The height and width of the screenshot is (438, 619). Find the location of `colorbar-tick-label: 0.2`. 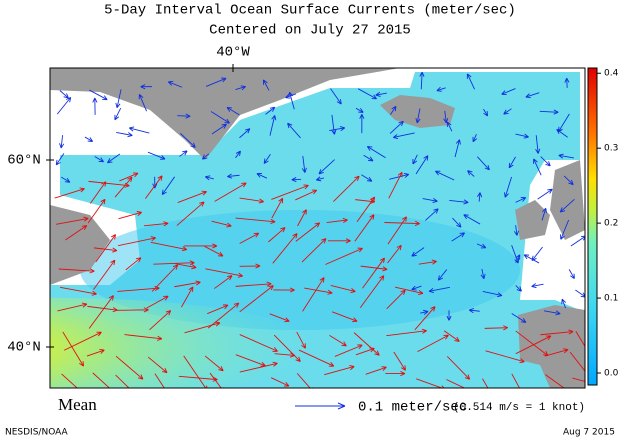

colorbar-tick-label: 0.2 is located at coordinates (611, 224).